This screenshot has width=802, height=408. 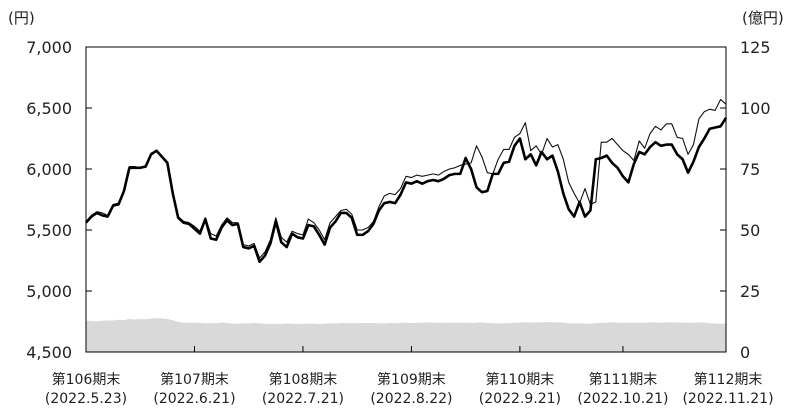 I want to click on x-tick-marks, so click(x=408, y=349).